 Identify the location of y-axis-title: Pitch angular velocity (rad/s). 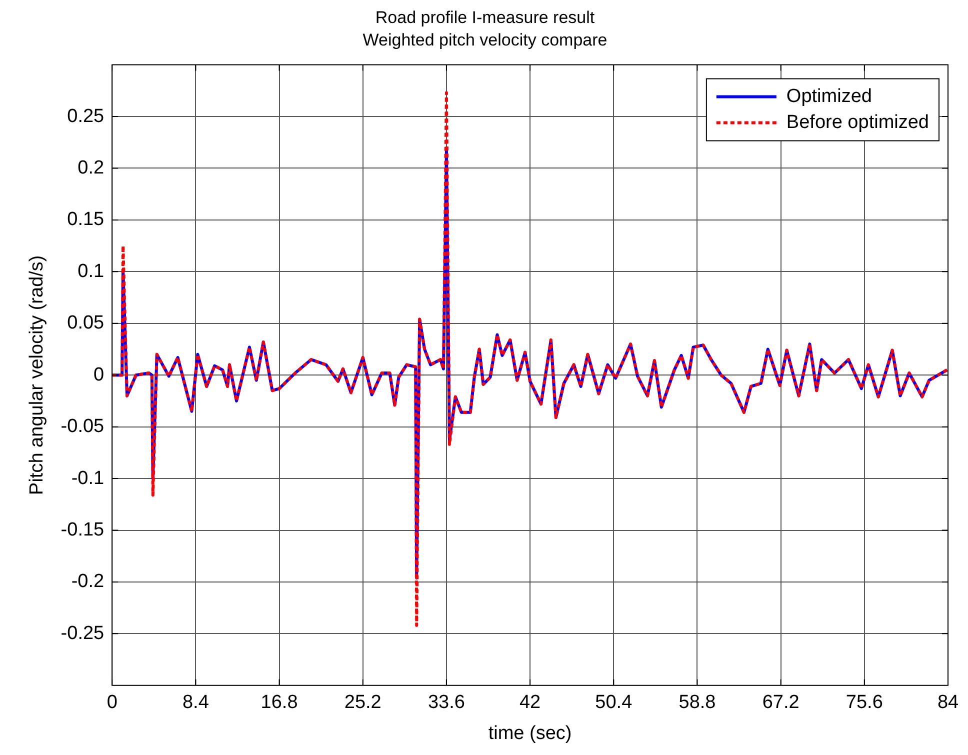
(37, 375).